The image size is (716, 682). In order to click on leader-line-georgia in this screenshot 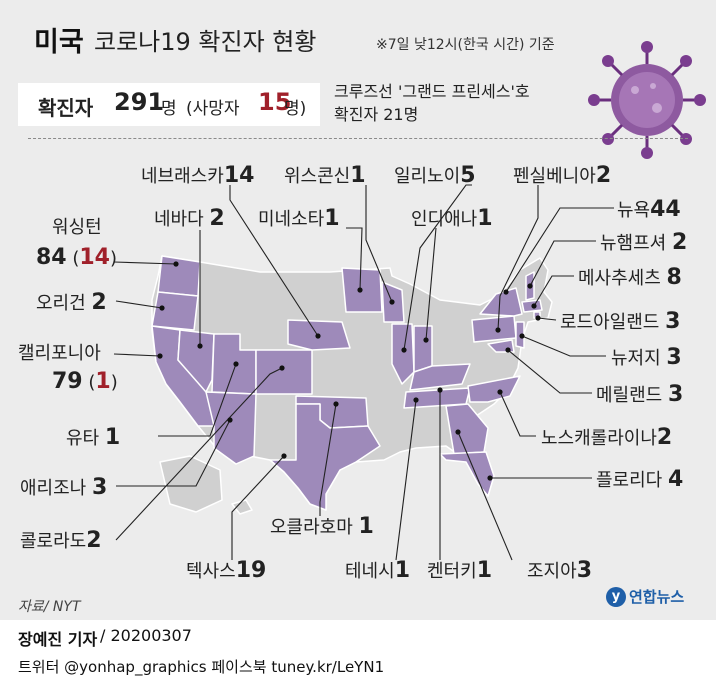, I will do `click(485, 496)`.